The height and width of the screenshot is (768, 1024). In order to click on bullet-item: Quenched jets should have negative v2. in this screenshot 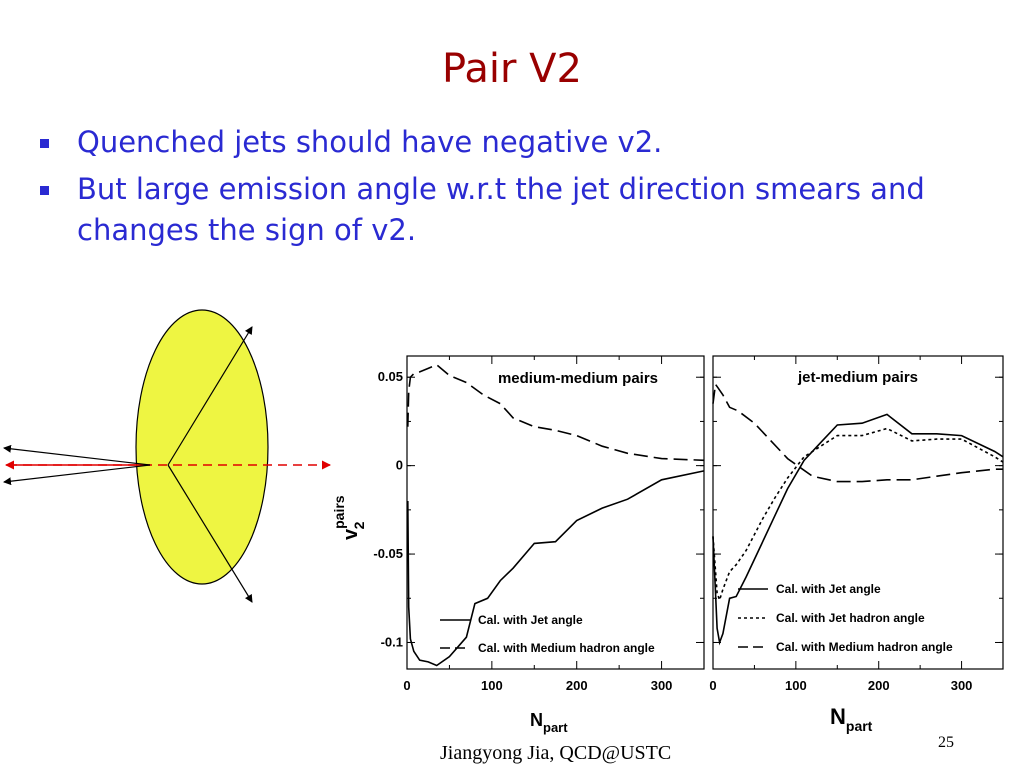, I will do `click(510, 142)`.